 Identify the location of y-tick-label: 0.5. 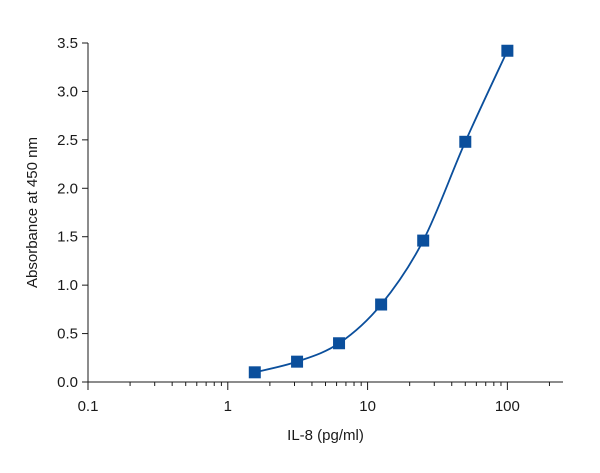
(67, 334).